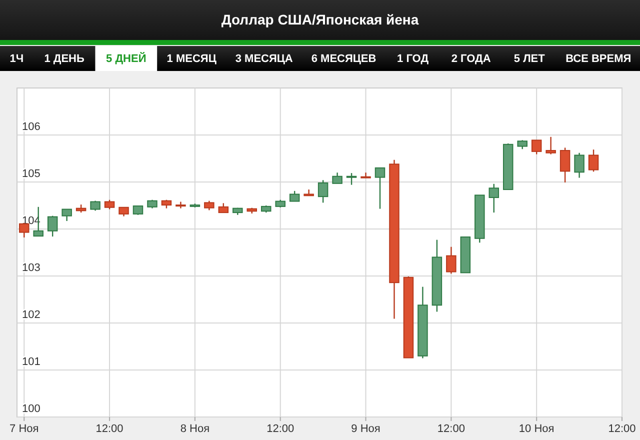 This screenshot has height=440, width=640. I want to click on text: ВСЕ ВРЕМЯ, so click(599, 58).